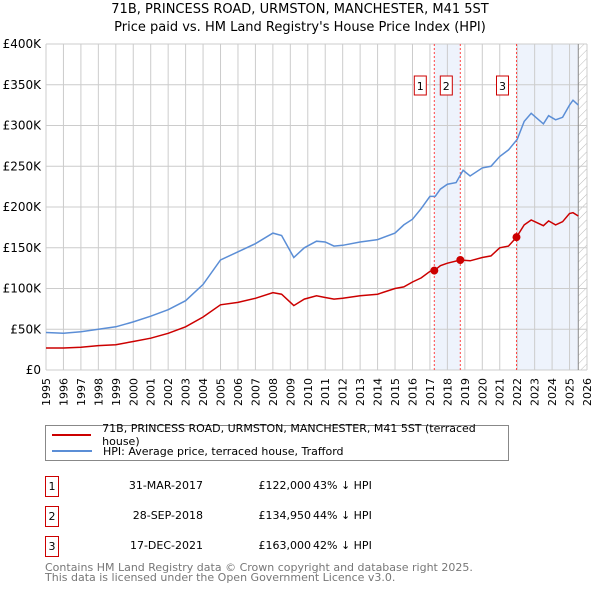 The width and height of the screenshot is (600, 590). Describe the element at coordinates (133, 392) in the screenshot. I see `x-tick-label: 2000` at that location.